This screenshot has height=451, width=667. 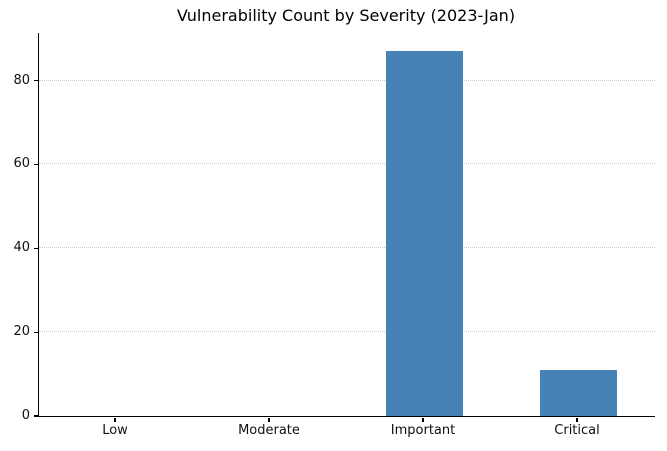 What do you see at coordinates (21, 164) in the screenshot?
I see `y-tick-label-60: 60` at bounding box center [21, 164].